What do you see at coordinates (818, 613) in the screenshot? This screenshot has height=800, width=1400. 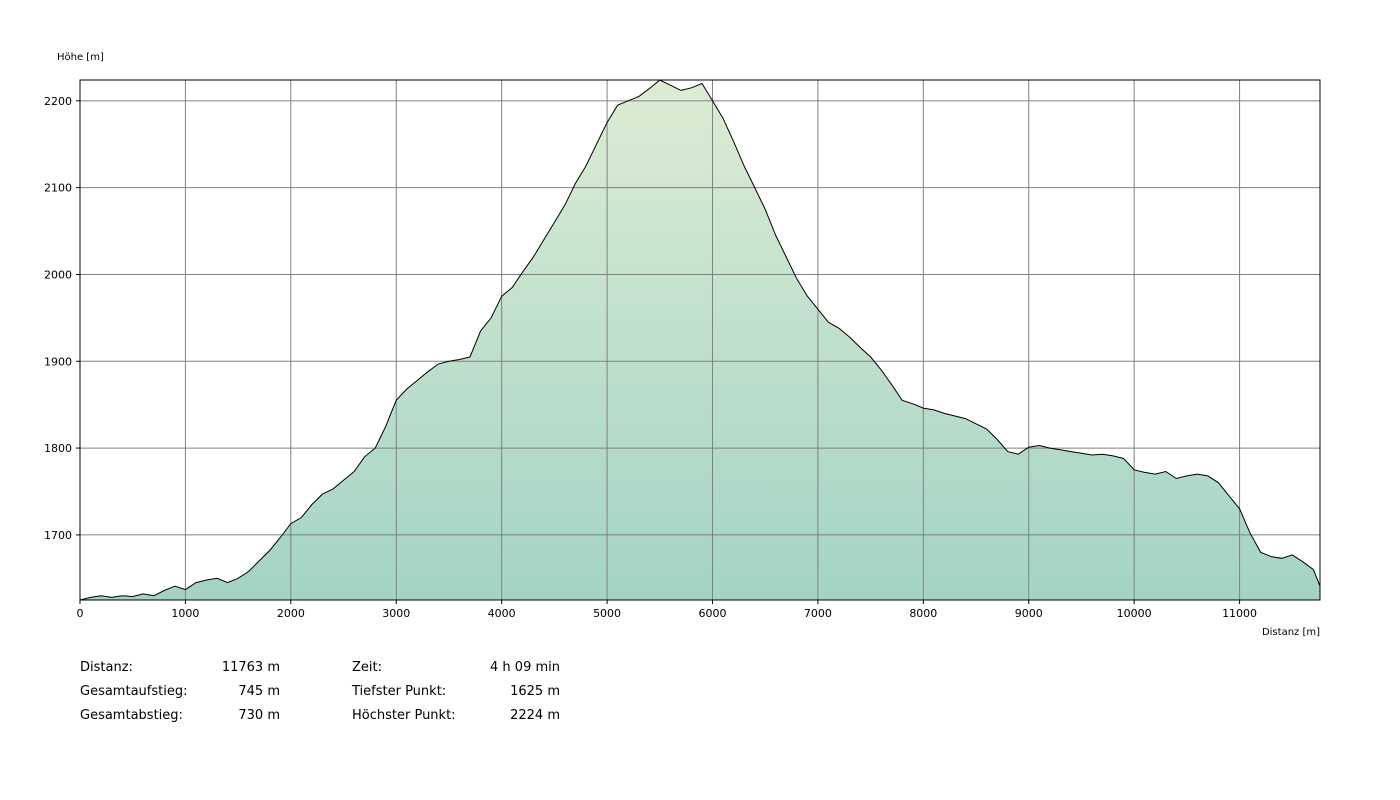 I see `x-tick-label: 7000` at bounding box center [818, 613].